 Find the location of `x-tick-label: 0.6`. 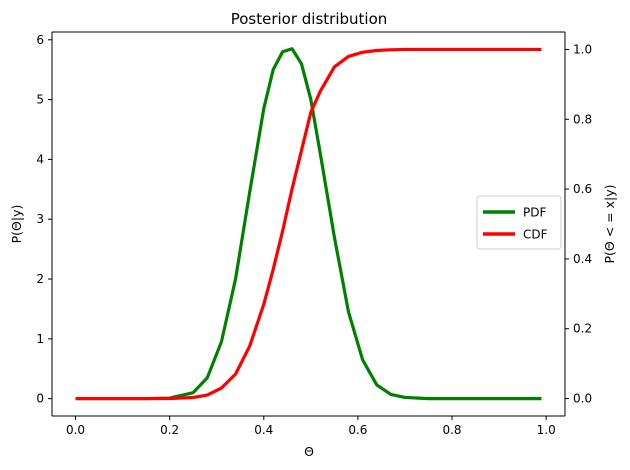

x-tick-label: 0.6 is located at coordinates (357, 430).